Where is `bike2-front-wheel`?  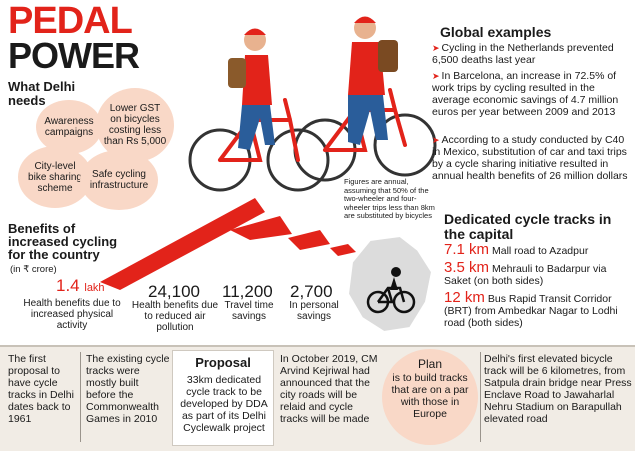
bike2-front-wheel is located at coordinates (405, 145).